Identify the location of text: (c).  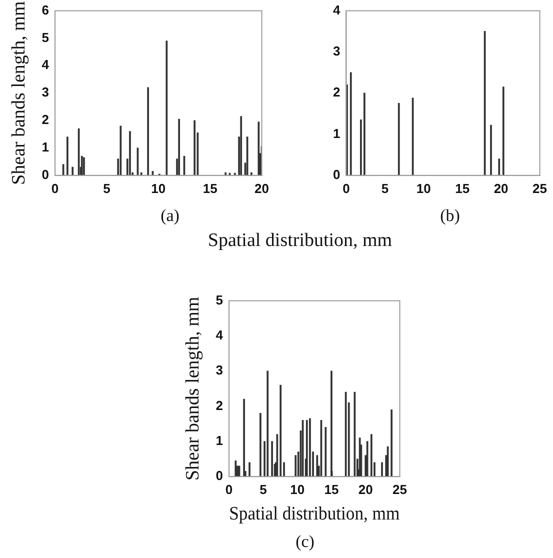
(305, 542).